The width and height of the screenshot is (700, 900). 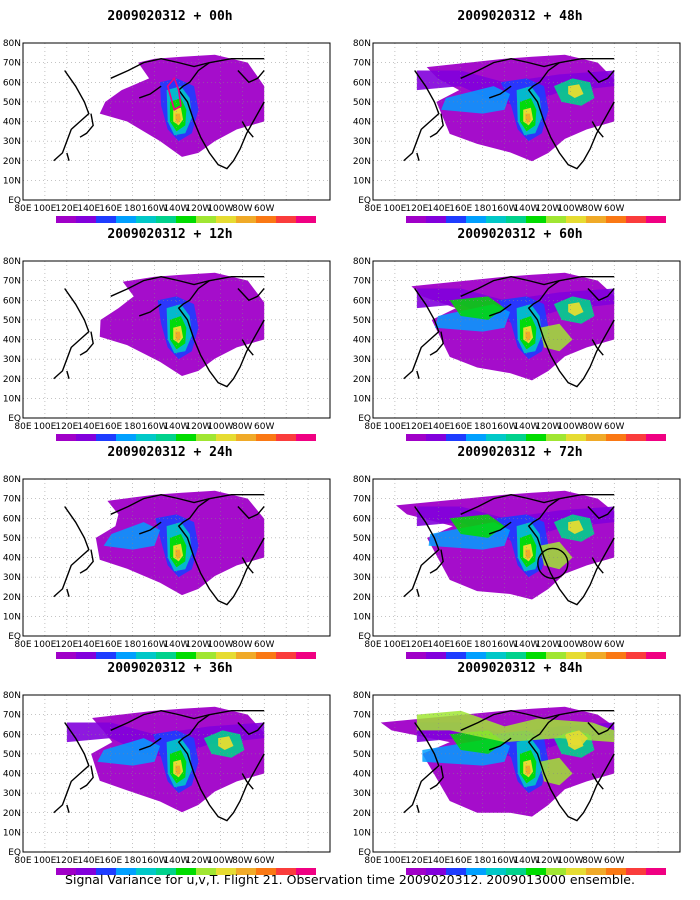 I want to click on title-p60: 2009020312 + 60h, so click(x=520, y=234).